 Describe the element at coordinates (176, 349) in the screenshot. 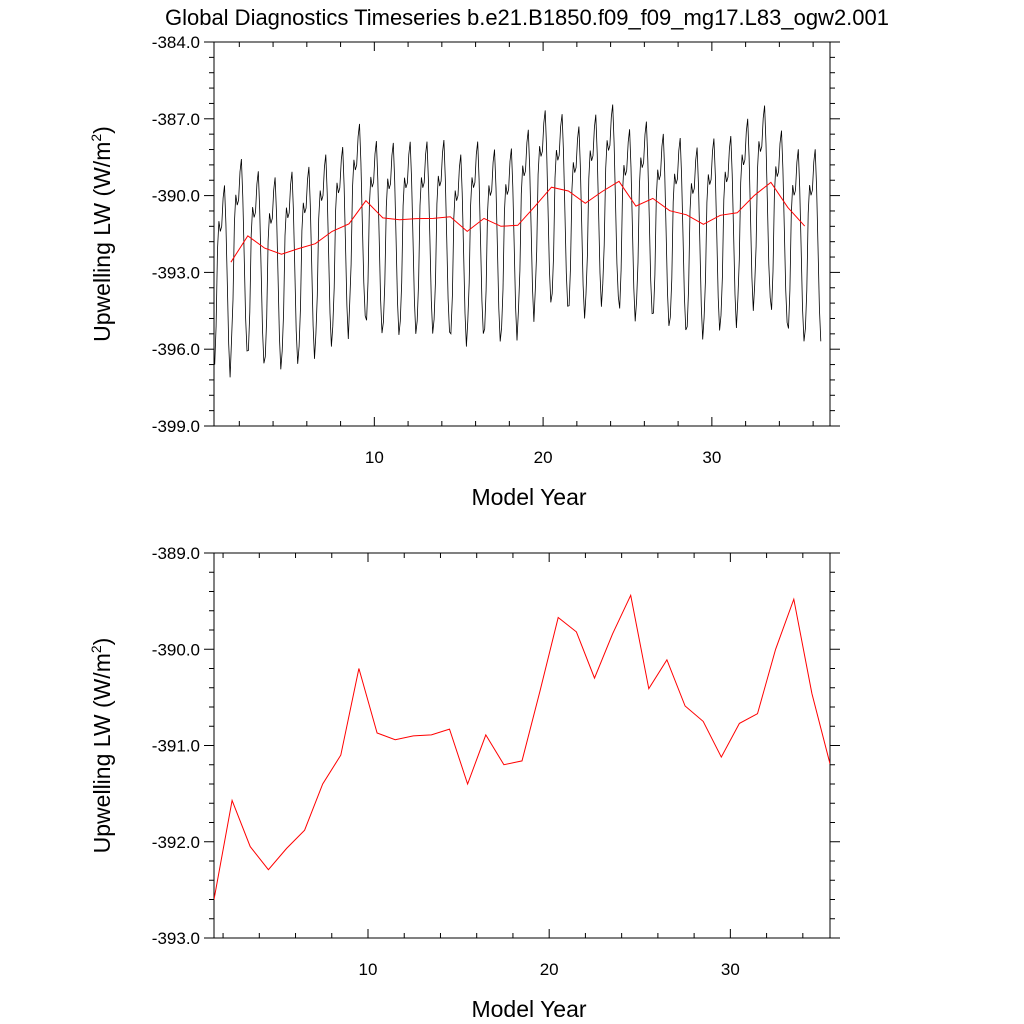

I see `y-tick-label: -396.0` at that location.